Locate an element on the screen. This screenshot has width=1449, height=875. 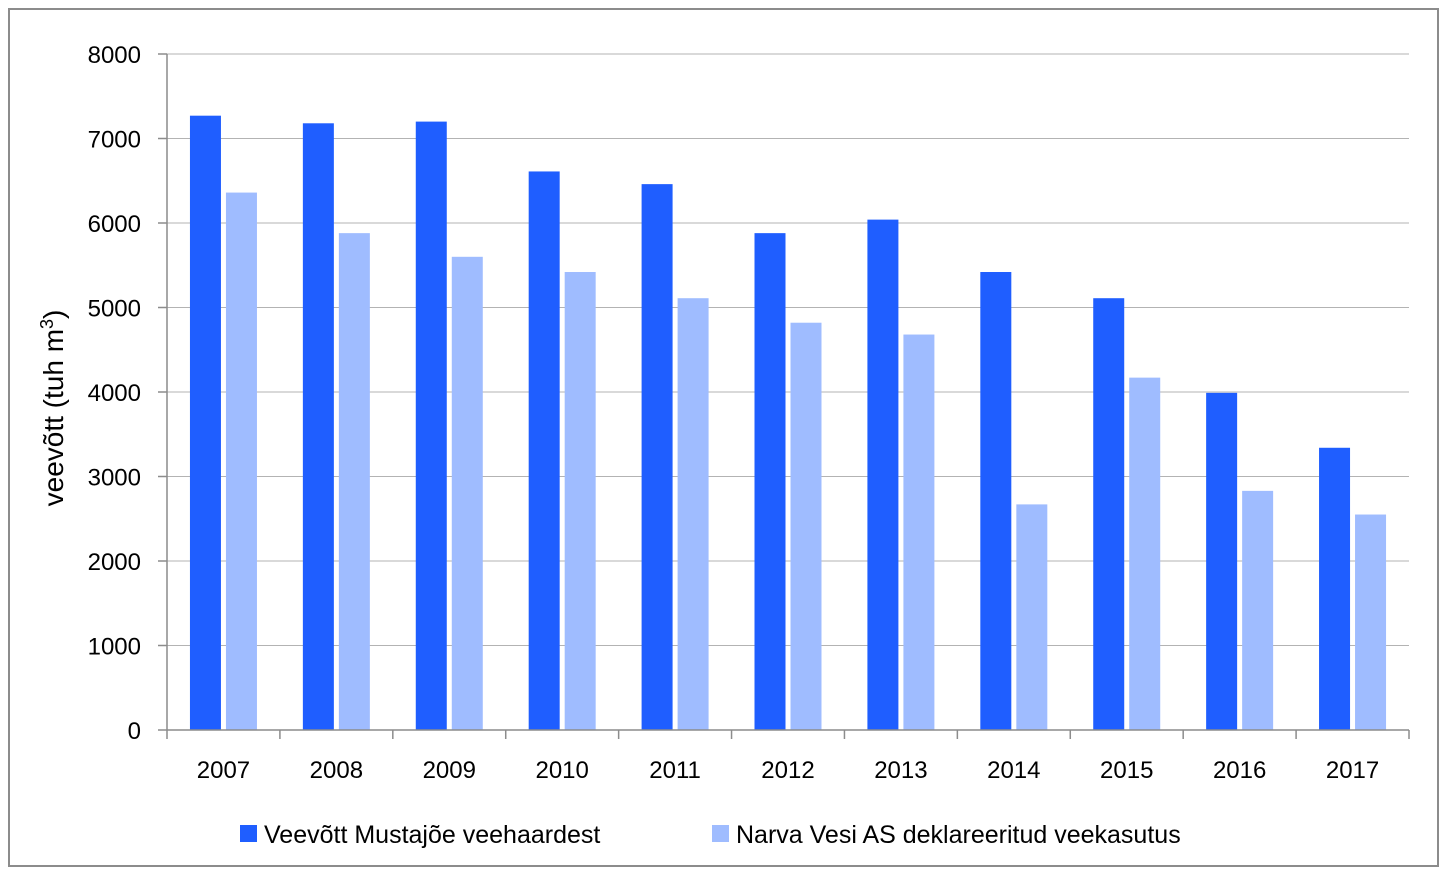
y-tick-label: 6000 is located at coordinates (114, 224).